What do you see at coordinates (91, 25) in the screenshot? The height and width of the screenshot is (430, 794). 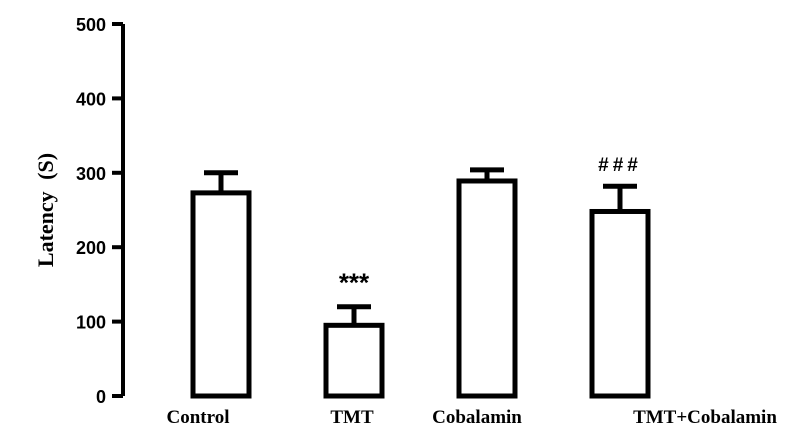 I see `y-tick-label: 500` at bounding box center [91, 25].